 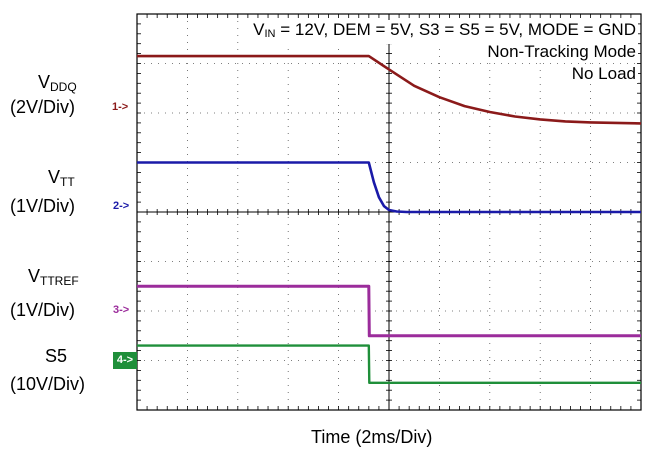 What do you see at coordinates (43, 107) in the screenshot?
I see `channel1-scale: (2V/Div)` at bounding box center [43, 107].